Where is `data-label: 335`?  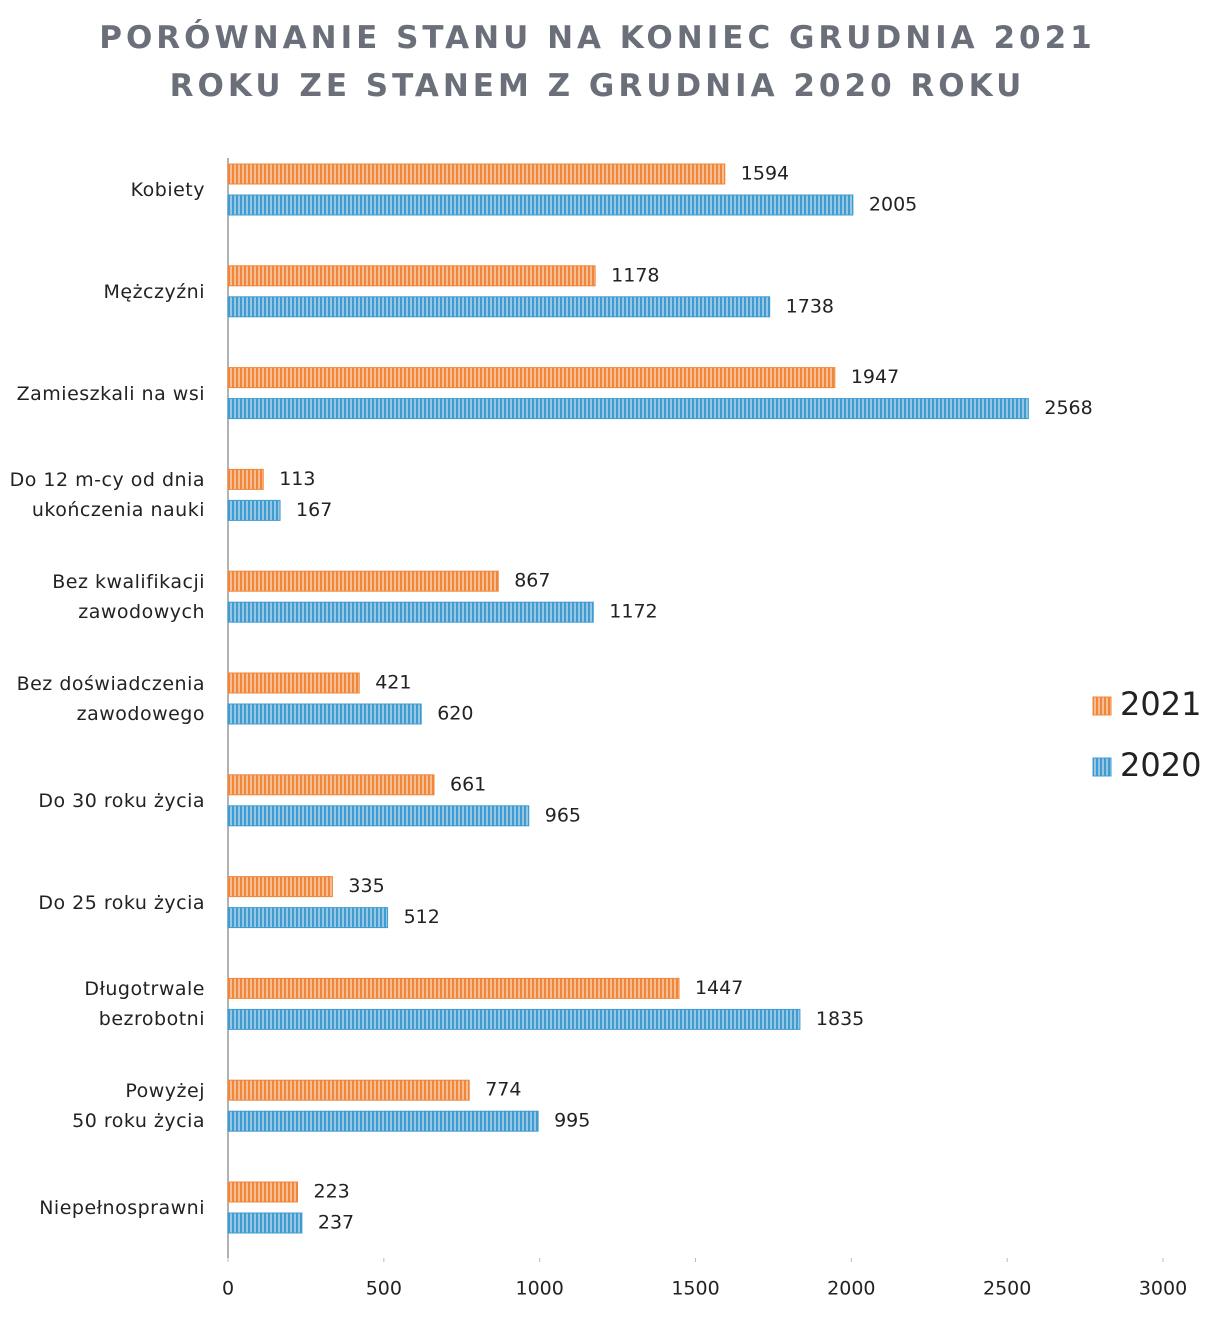 data-label: 335 is located at coordinates (366, 886).